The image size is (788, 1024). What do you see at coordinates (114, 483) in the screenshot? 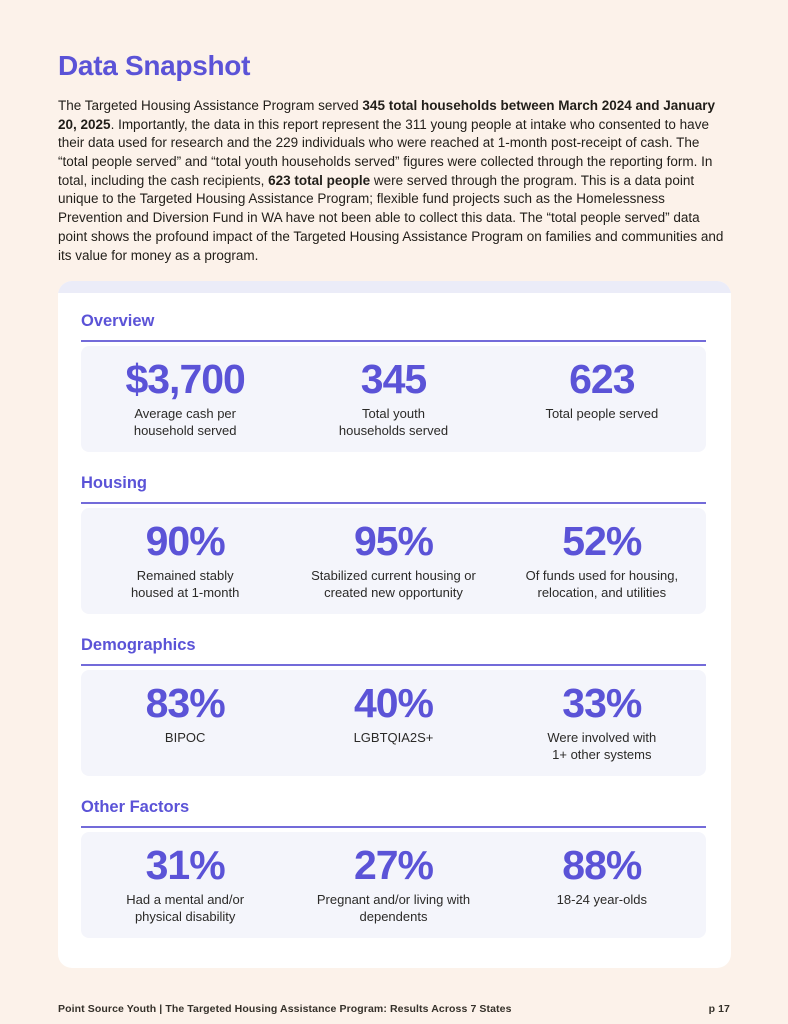
I see `section-heading: Housing` at bounding box center [114, 483].